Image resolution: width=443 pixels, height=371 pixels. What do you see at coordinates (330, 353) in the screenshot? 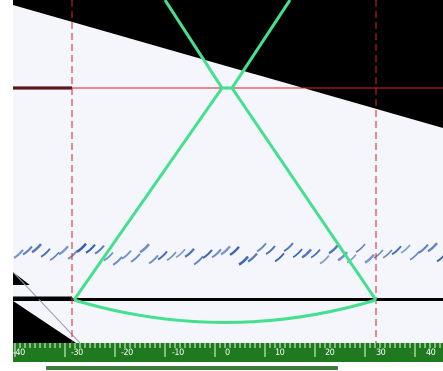
I see `ruler-label-20: 20` at bounding box center [330, 353].